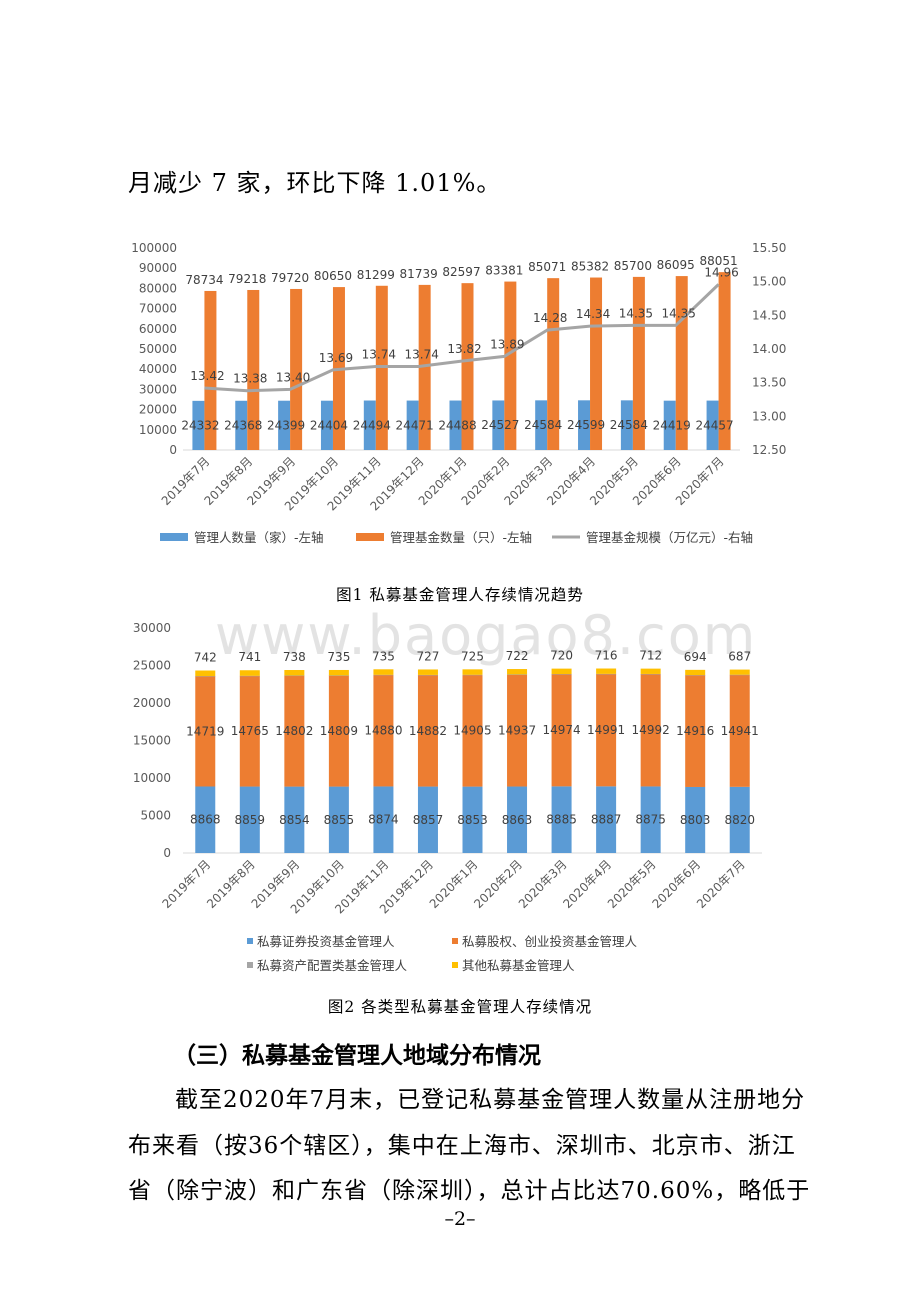 The width and height of the screenshot is (920, 1302). I want to click on intro-text: 月减少 7 家，环比下降 1.01%。, so click(315, 183).